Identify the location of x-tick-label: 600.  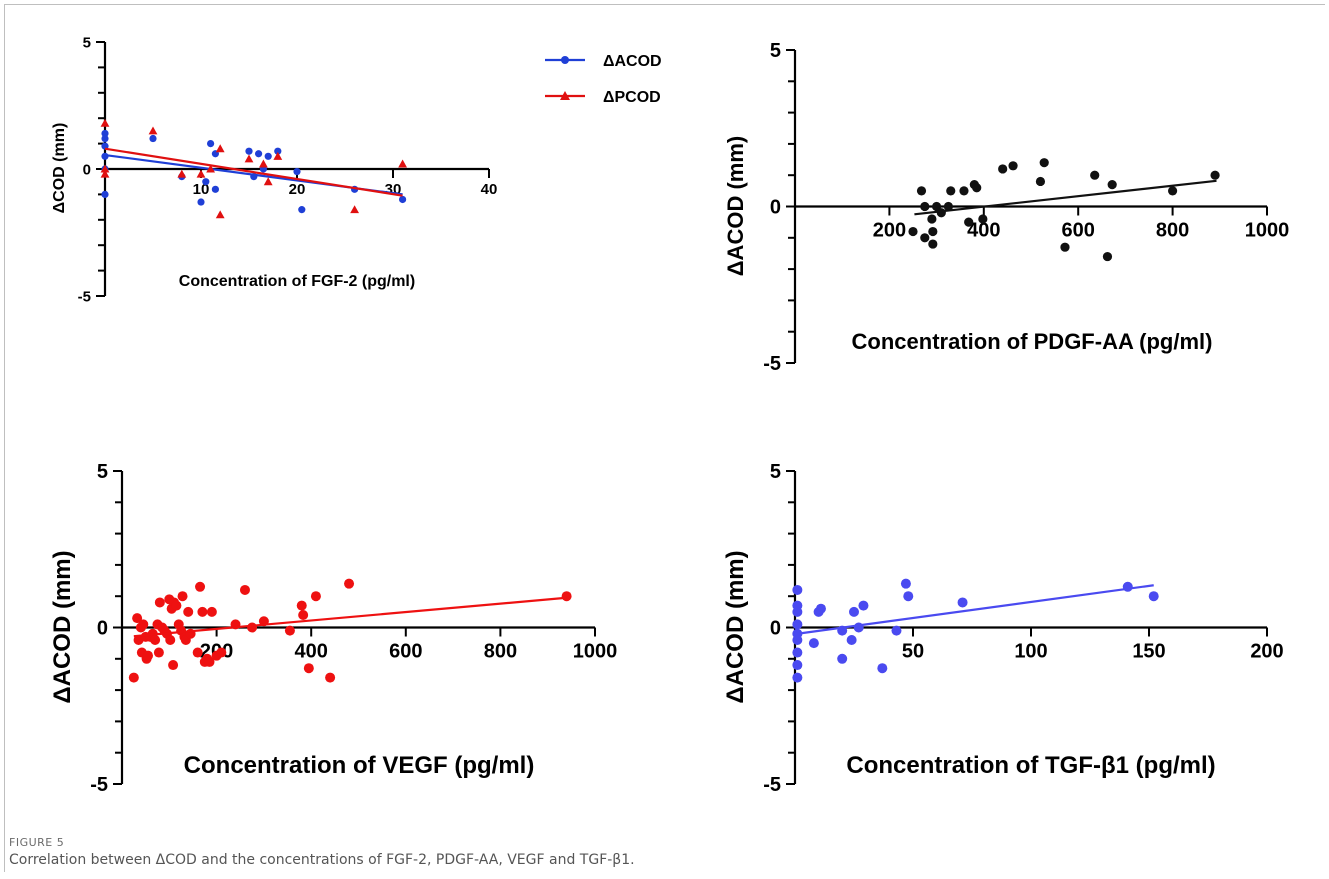
(405, 652).